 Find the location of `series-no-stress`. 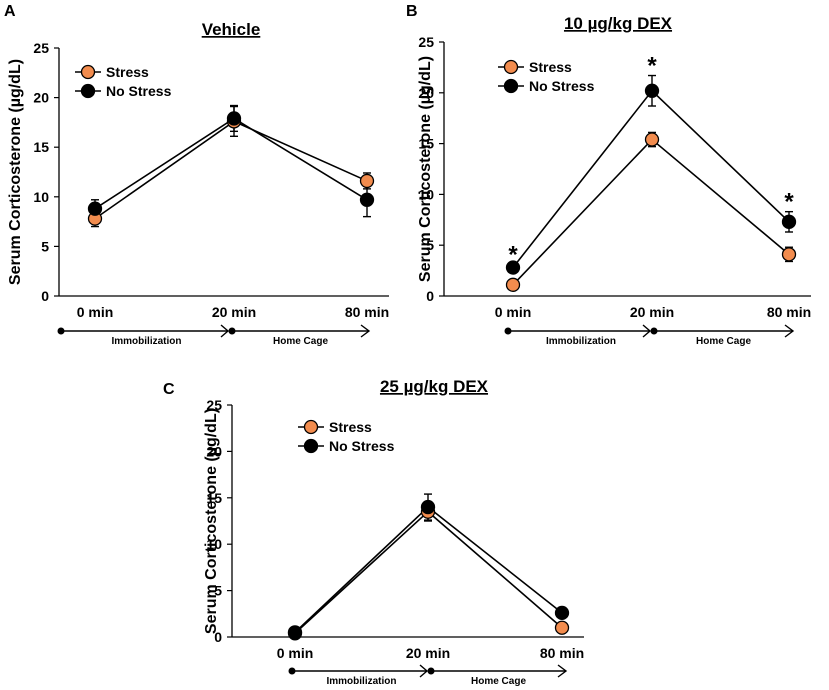

series-no-stress is located at coordinates (651, 173).